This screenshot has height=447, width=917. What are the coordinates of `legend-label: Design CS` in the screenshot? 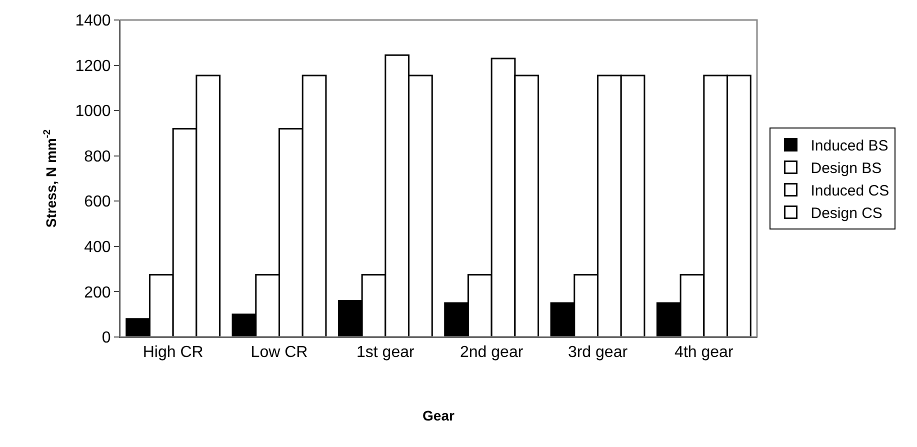 It's located at (846, 213).